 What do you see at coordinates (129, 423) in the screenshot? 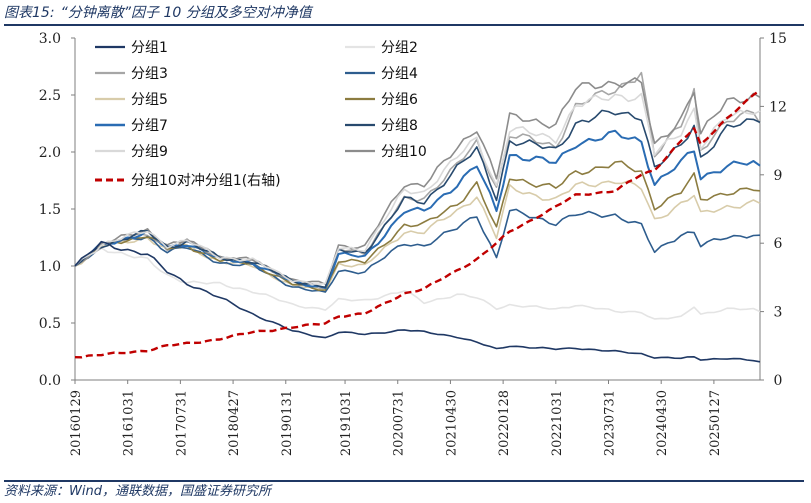
I see `x-tick-label: 20161031` at bounding box center [129, 423].